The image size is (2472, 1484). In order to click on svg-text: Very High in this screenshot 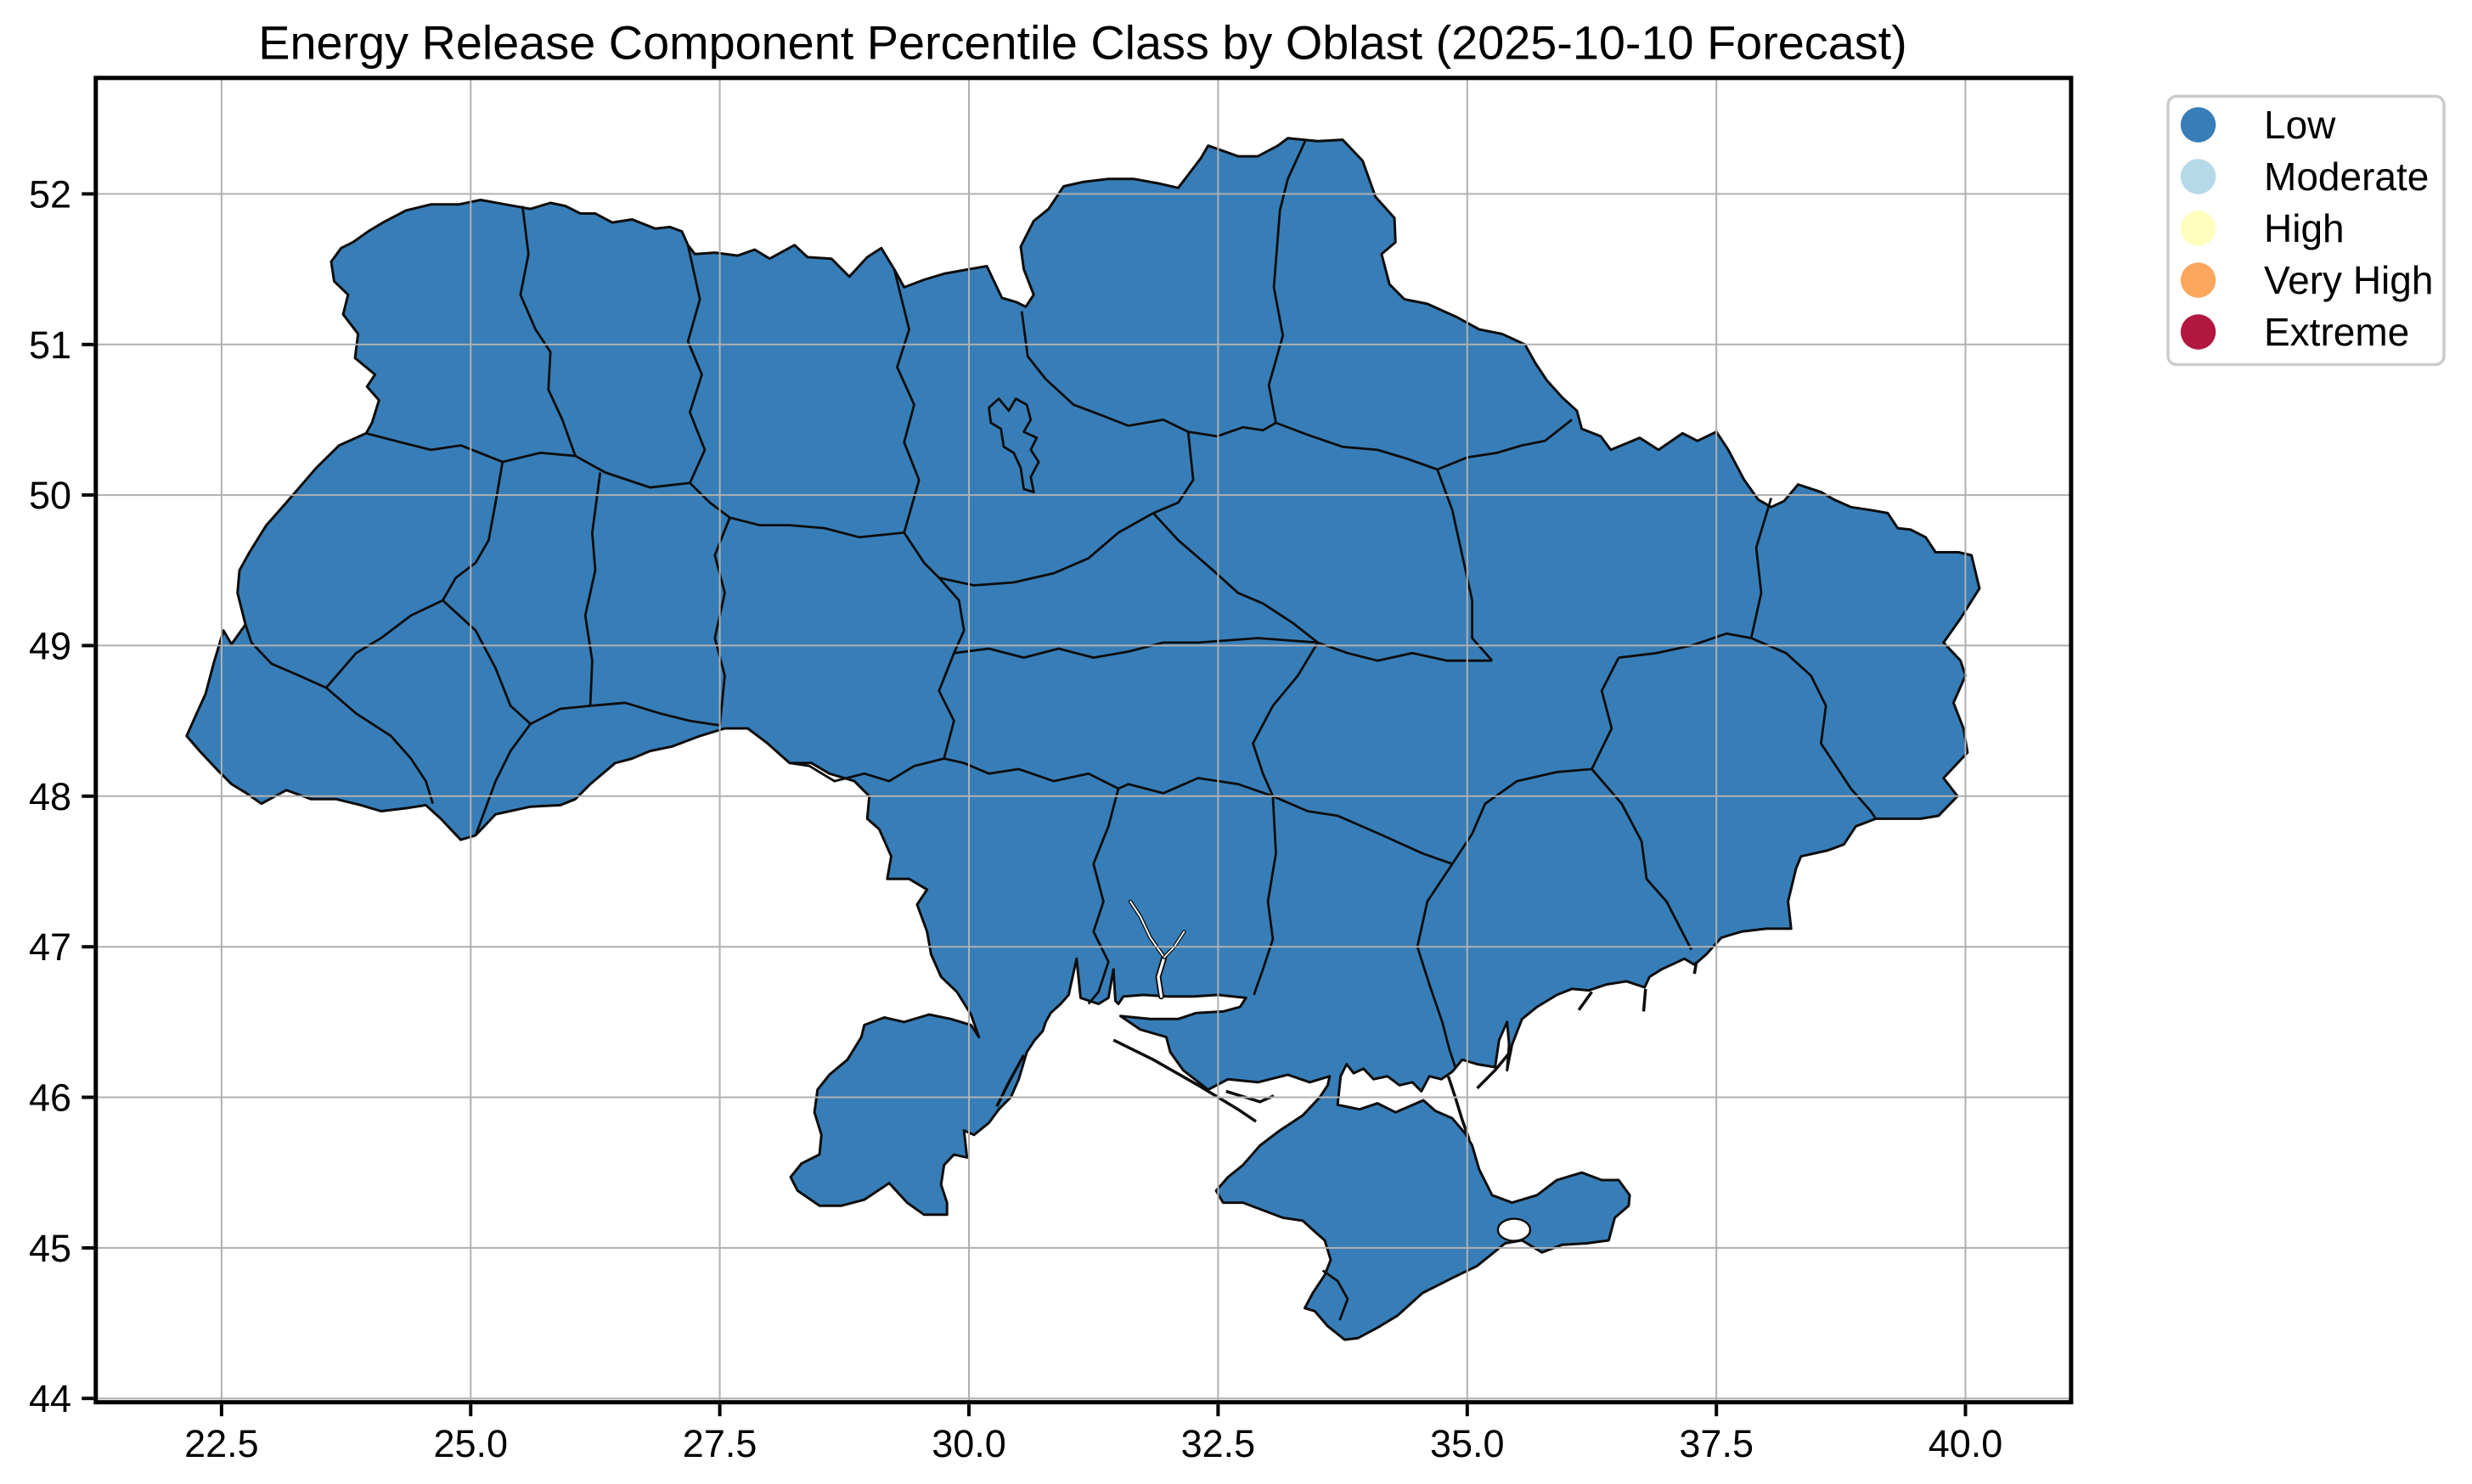, I will do `click(2348, 280)`.